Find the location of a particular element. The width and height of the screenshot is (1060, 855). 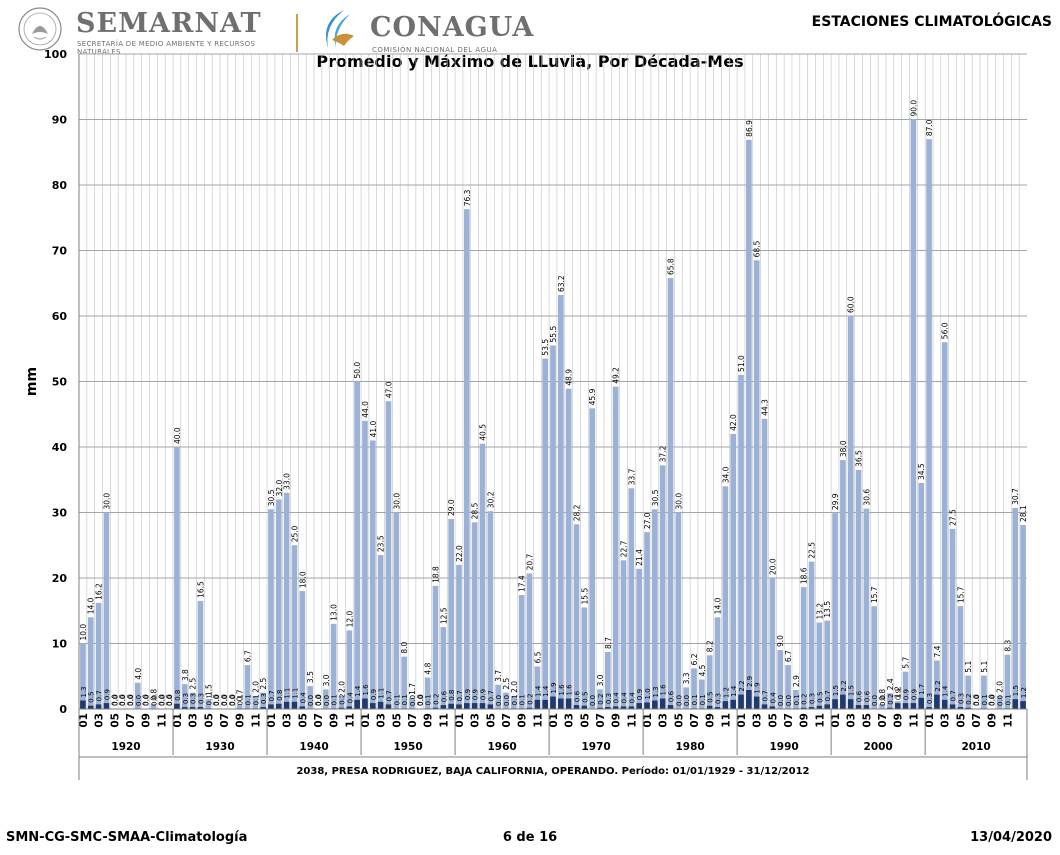

mean-value-label: 1.1 is located at coordinates (382, 693).